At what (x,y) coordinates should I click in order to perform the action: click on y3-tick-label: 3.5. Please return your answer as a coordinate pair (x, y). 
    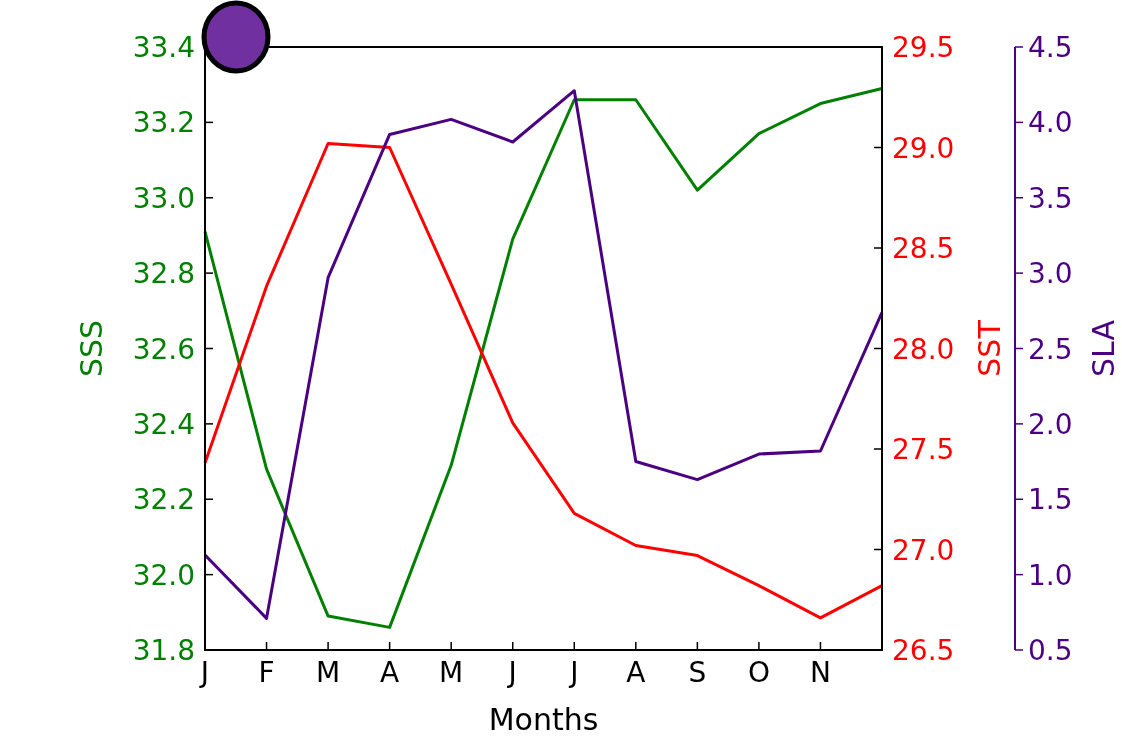
    Looking at the image, I should click on (1050, 198).